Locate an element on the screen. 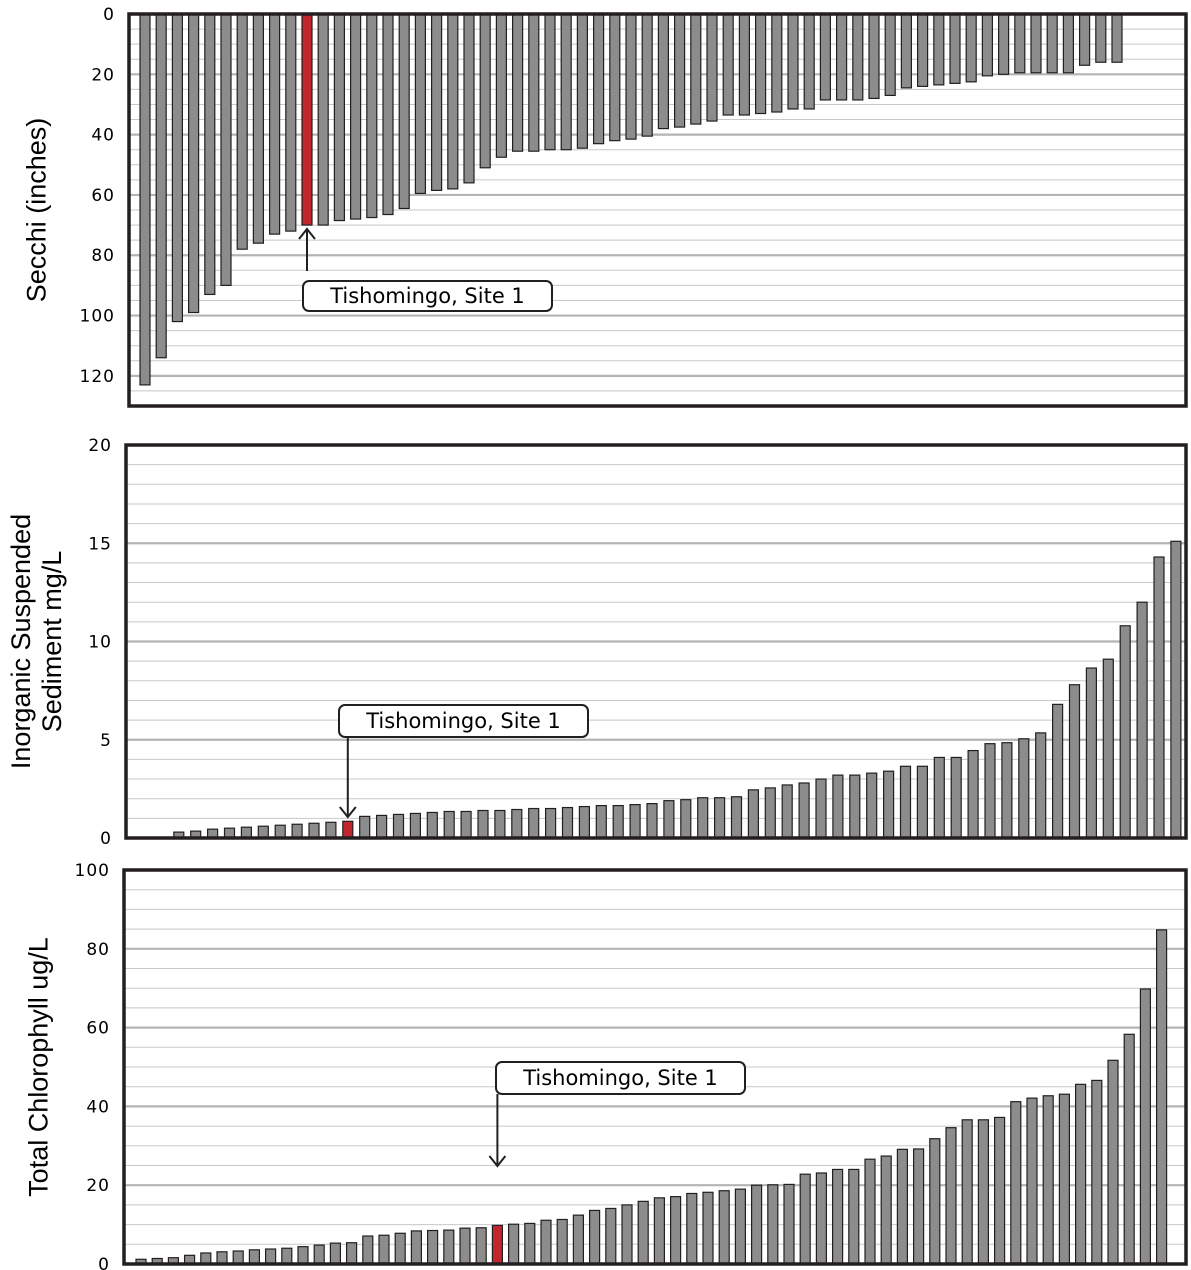  y-tick-label: 5 is located at coordinates (106, 741).